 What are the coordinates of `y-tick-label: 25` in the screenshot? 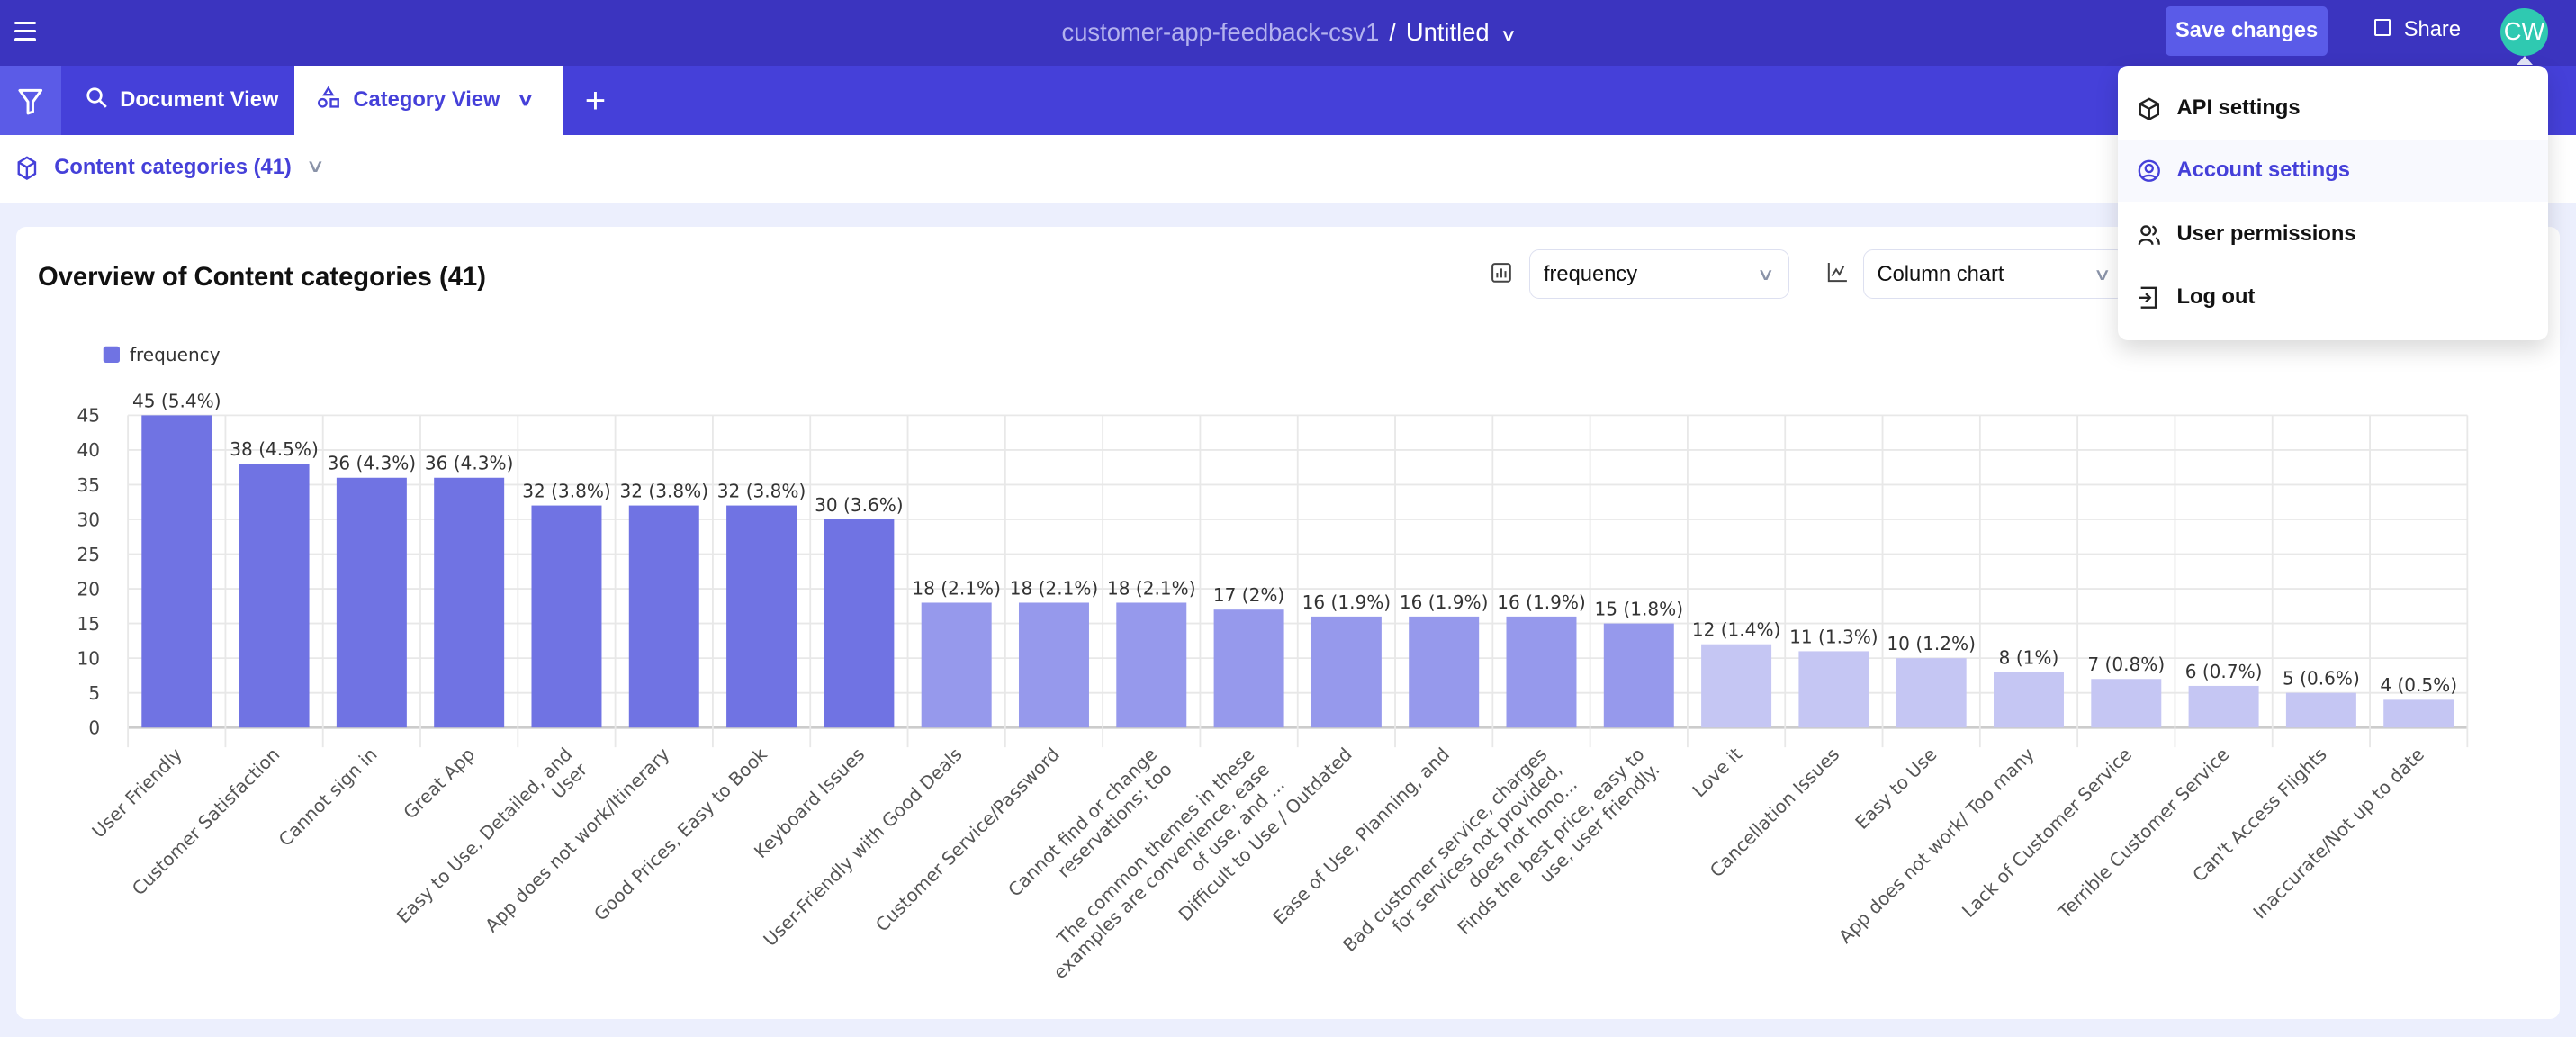 It's located at (89, 554).